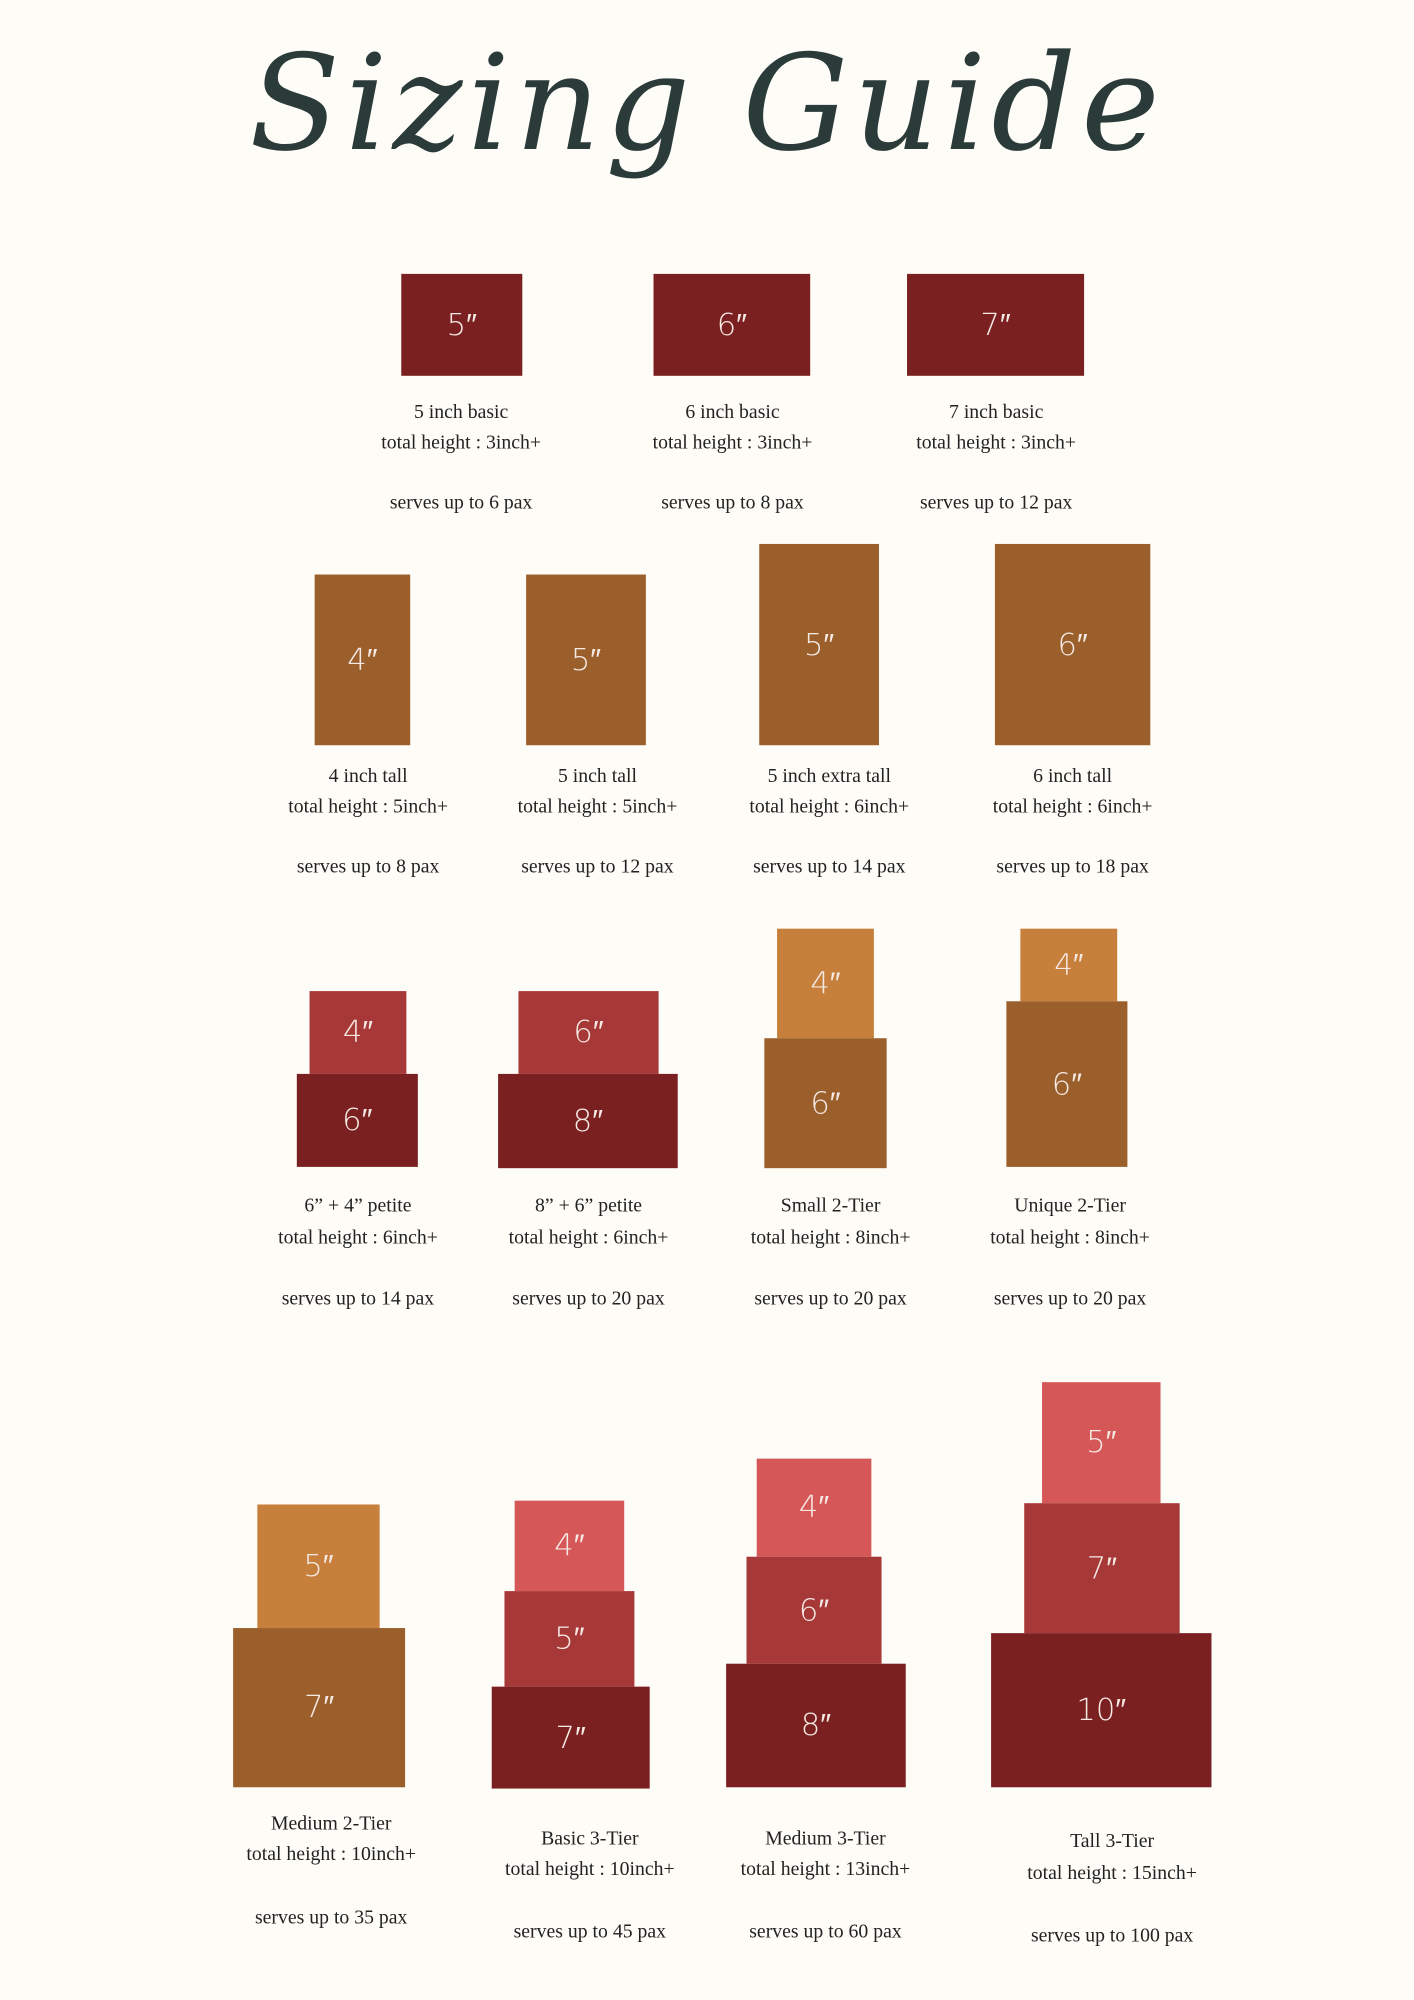 The width and height of the screenshot is (1414, 2000). I want to click on cake-name: 5 inch basic, so click(461, 412).